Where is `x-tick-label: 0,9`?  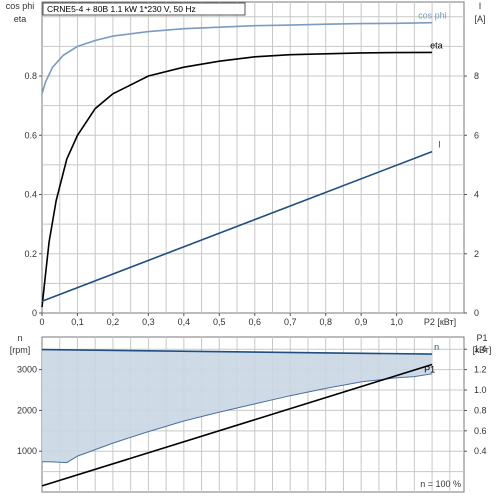
x-tick-label: 0,9 is located at coordinates (361, 322).